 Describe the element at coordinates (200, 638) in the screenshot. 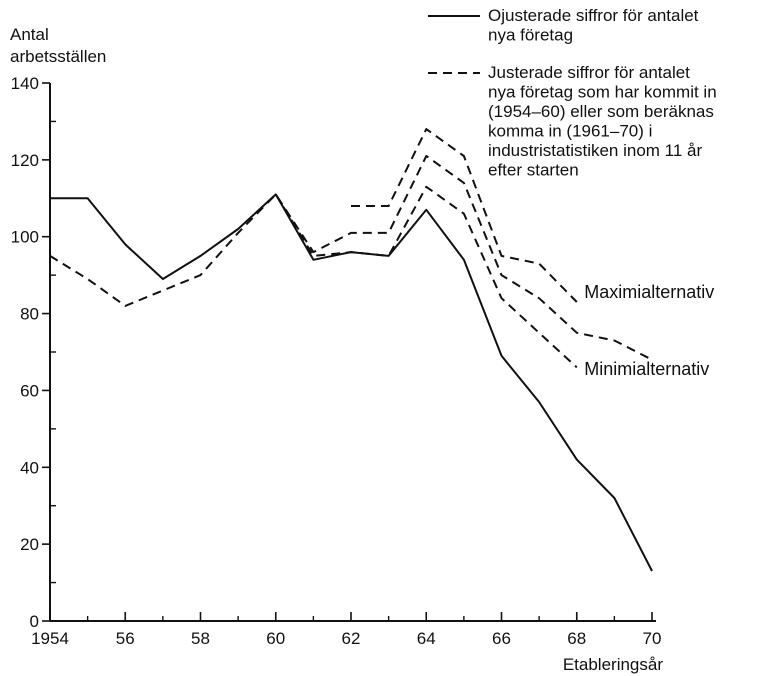

I see `x-tick-label: 58` at that location.